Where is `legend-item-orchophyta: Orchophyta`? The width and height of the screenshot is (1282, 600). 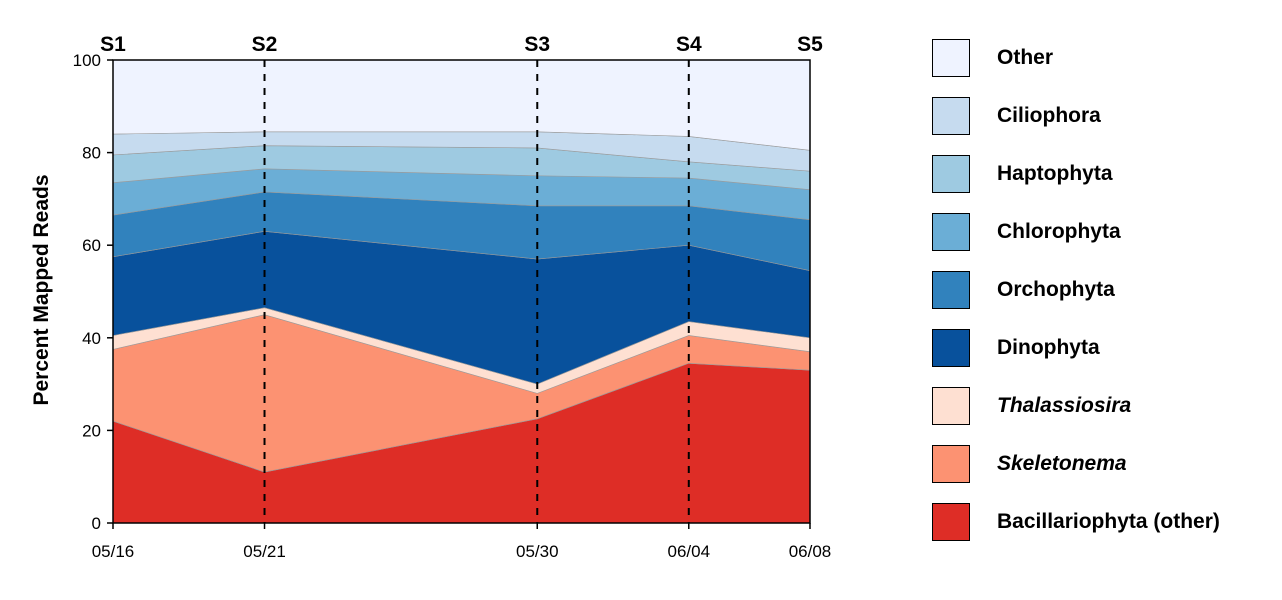
legend-item-orchophyta: Orchophyta is located at coordinates (1023, 290).